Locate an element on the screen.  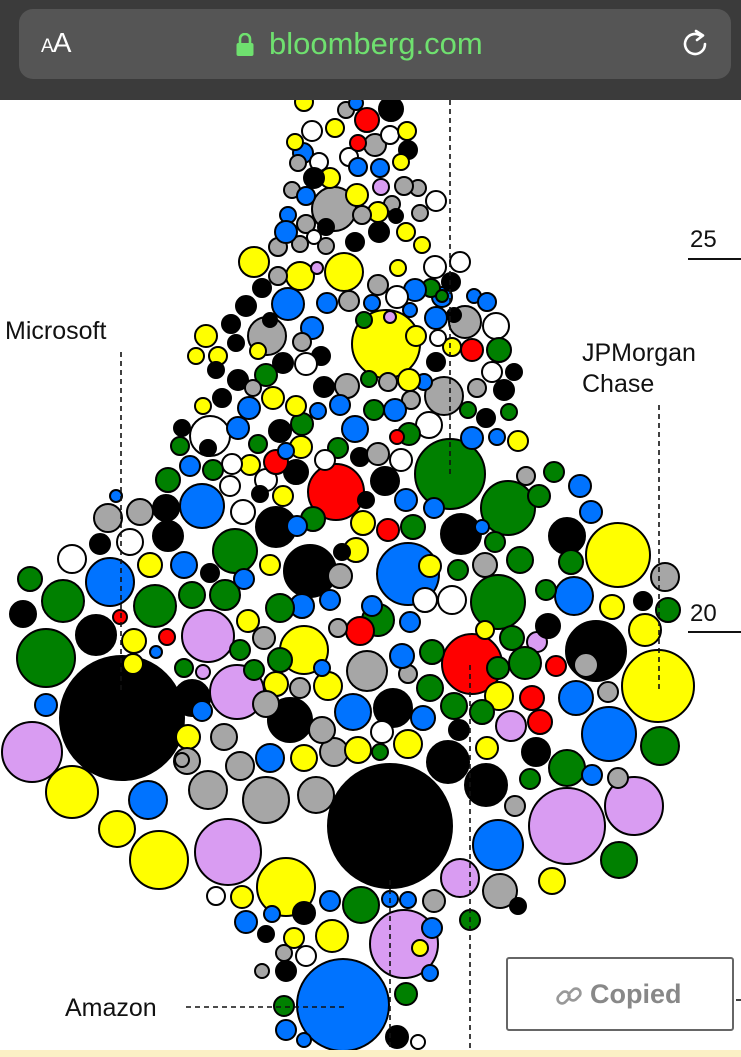
url-domain: bloomberg.com is located at coordinates (376, 43).